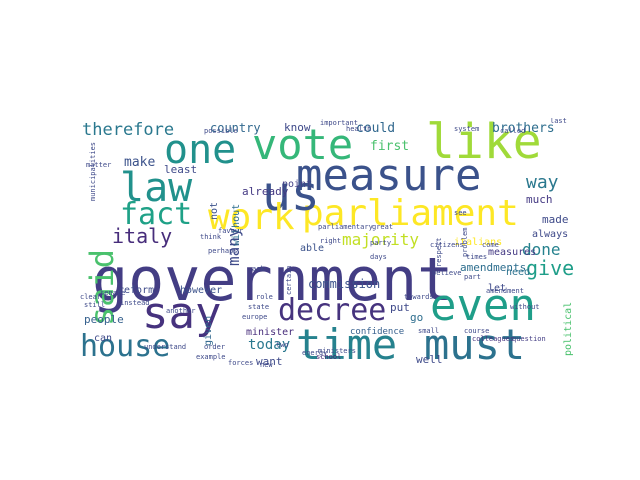 This screenshot has height=480, width=640. I want to click on word-course: course, so click(477, 331).